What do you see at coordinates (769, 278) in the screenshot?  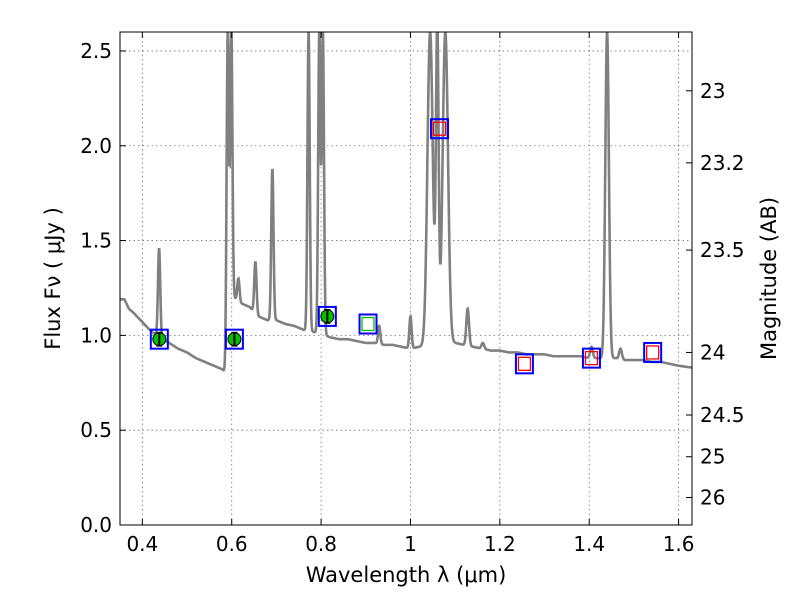 I see `y2-axis-label: Magnitude (AB)` at bounding box center [769, 278].